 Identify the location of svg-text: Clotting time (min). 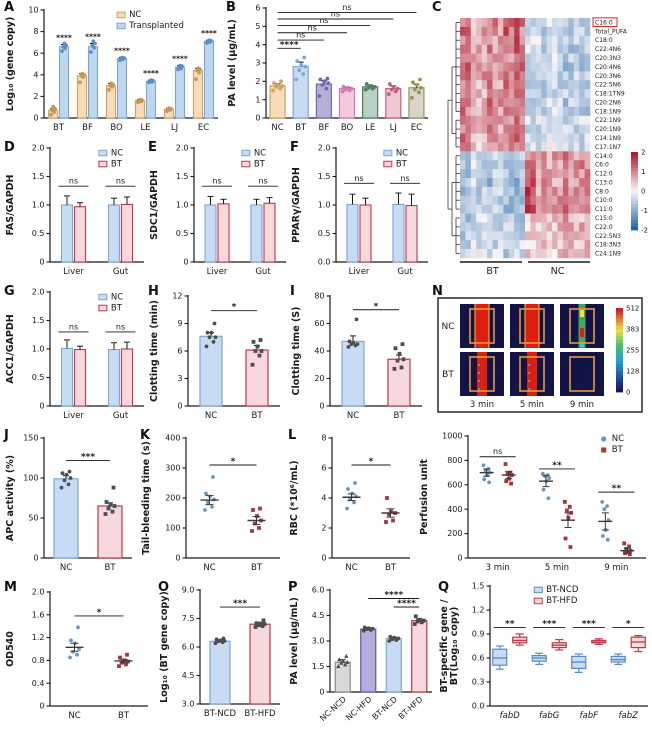
(154, 351).